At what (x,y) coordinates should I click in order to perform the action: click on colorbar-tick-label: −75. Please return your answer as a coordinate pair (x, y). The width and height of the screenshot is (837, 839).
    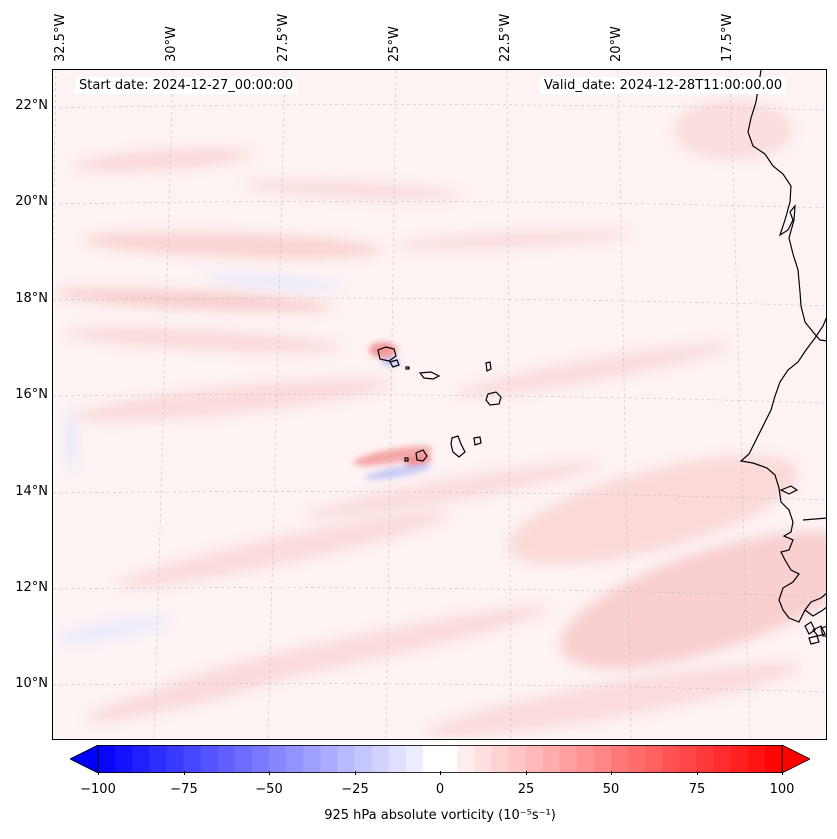
    Looking at the image, I should click on (184, 789).